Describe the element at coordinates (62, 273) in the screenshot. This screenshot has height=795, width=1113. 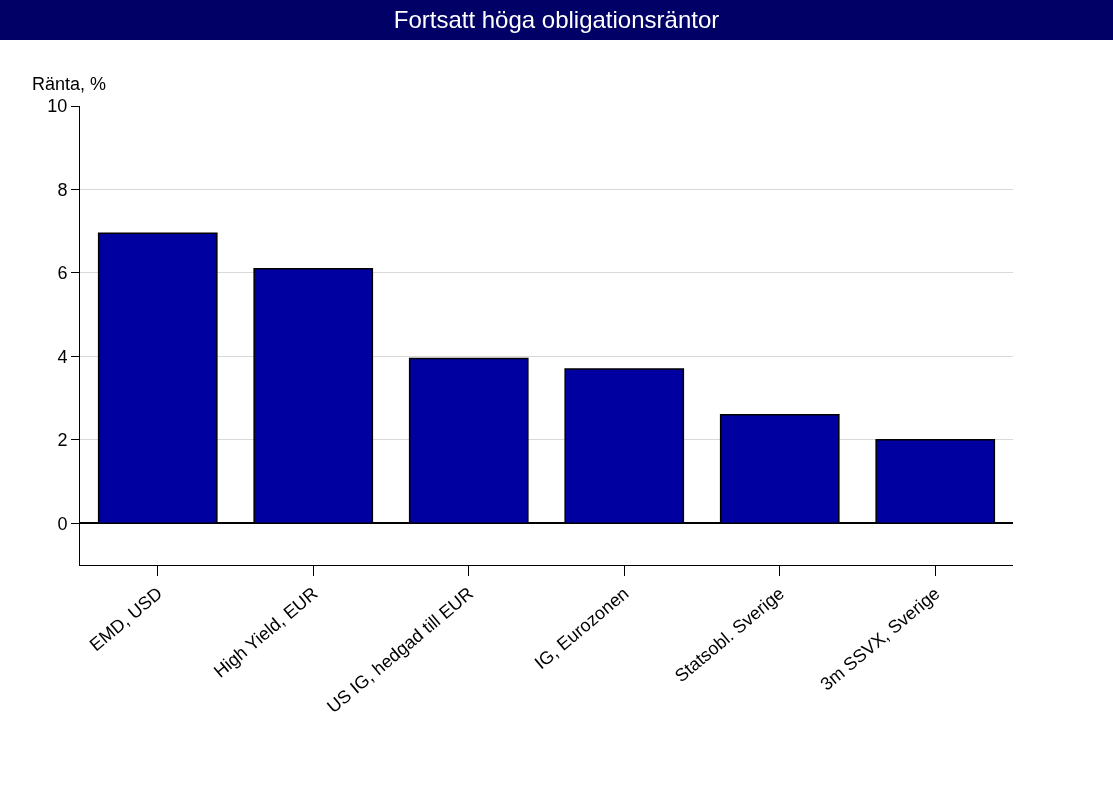
I see `y-tick-label: 6` at that location.